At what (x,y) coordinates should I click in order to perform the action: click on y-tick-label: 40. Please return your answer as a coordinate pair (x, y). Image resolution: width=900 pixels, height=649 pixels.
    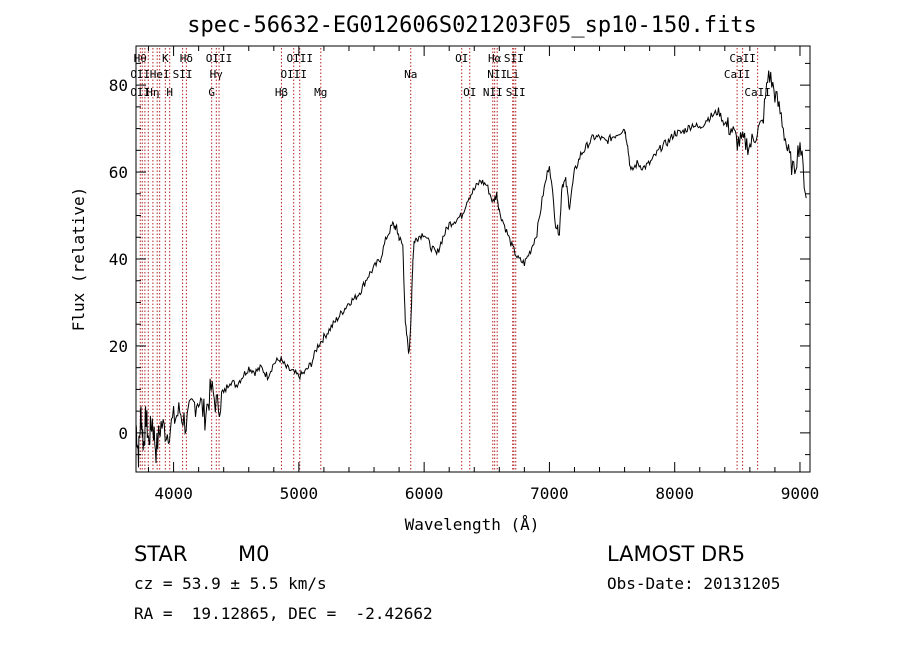
    Looking at the image, I should click on (118, 259).